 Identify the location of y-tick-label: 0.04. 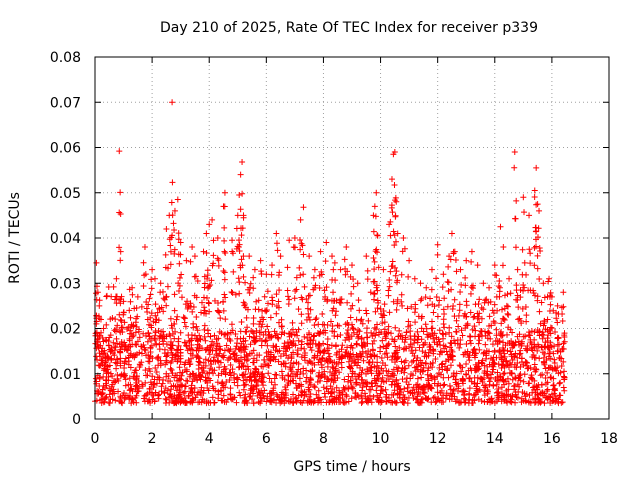
(65, 239).